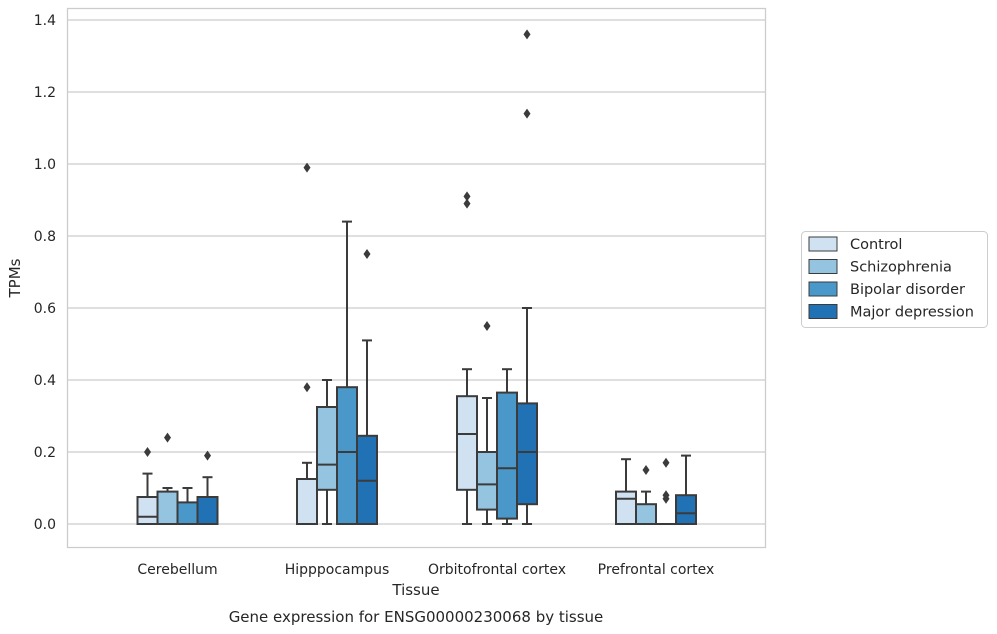  Describe the element at coordinates (45, 525) in the screenshot. I see `y-tick-label: 0.0` at that location.